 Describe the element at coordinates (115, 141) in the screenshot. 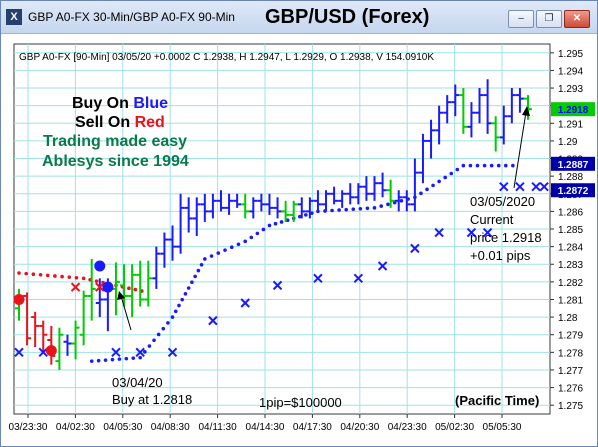

I see `trading-easy-label: Trading made easy` at that location.